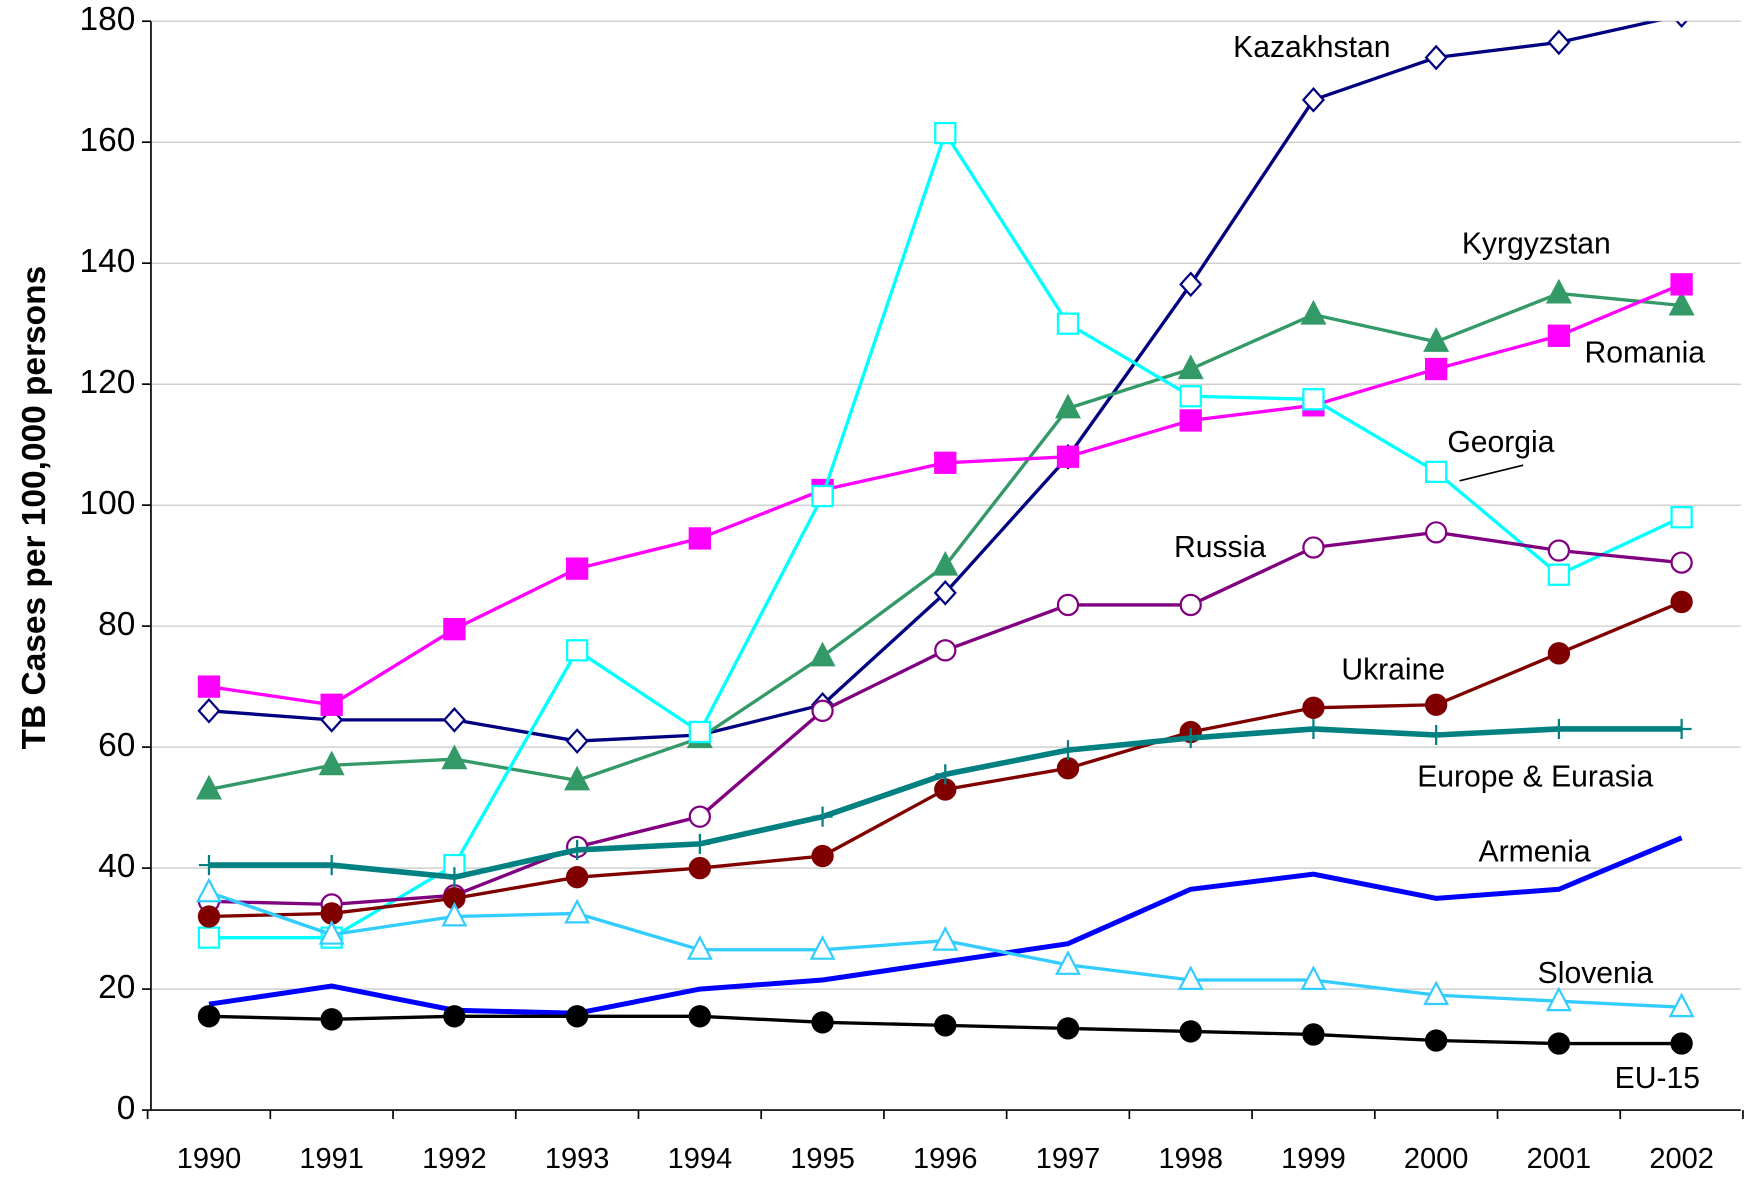 The image size is (1750, 1177). Describe the element at coordinates (209, 1159) in the screenshot. I see `x-tick-label: 1990` at that location.